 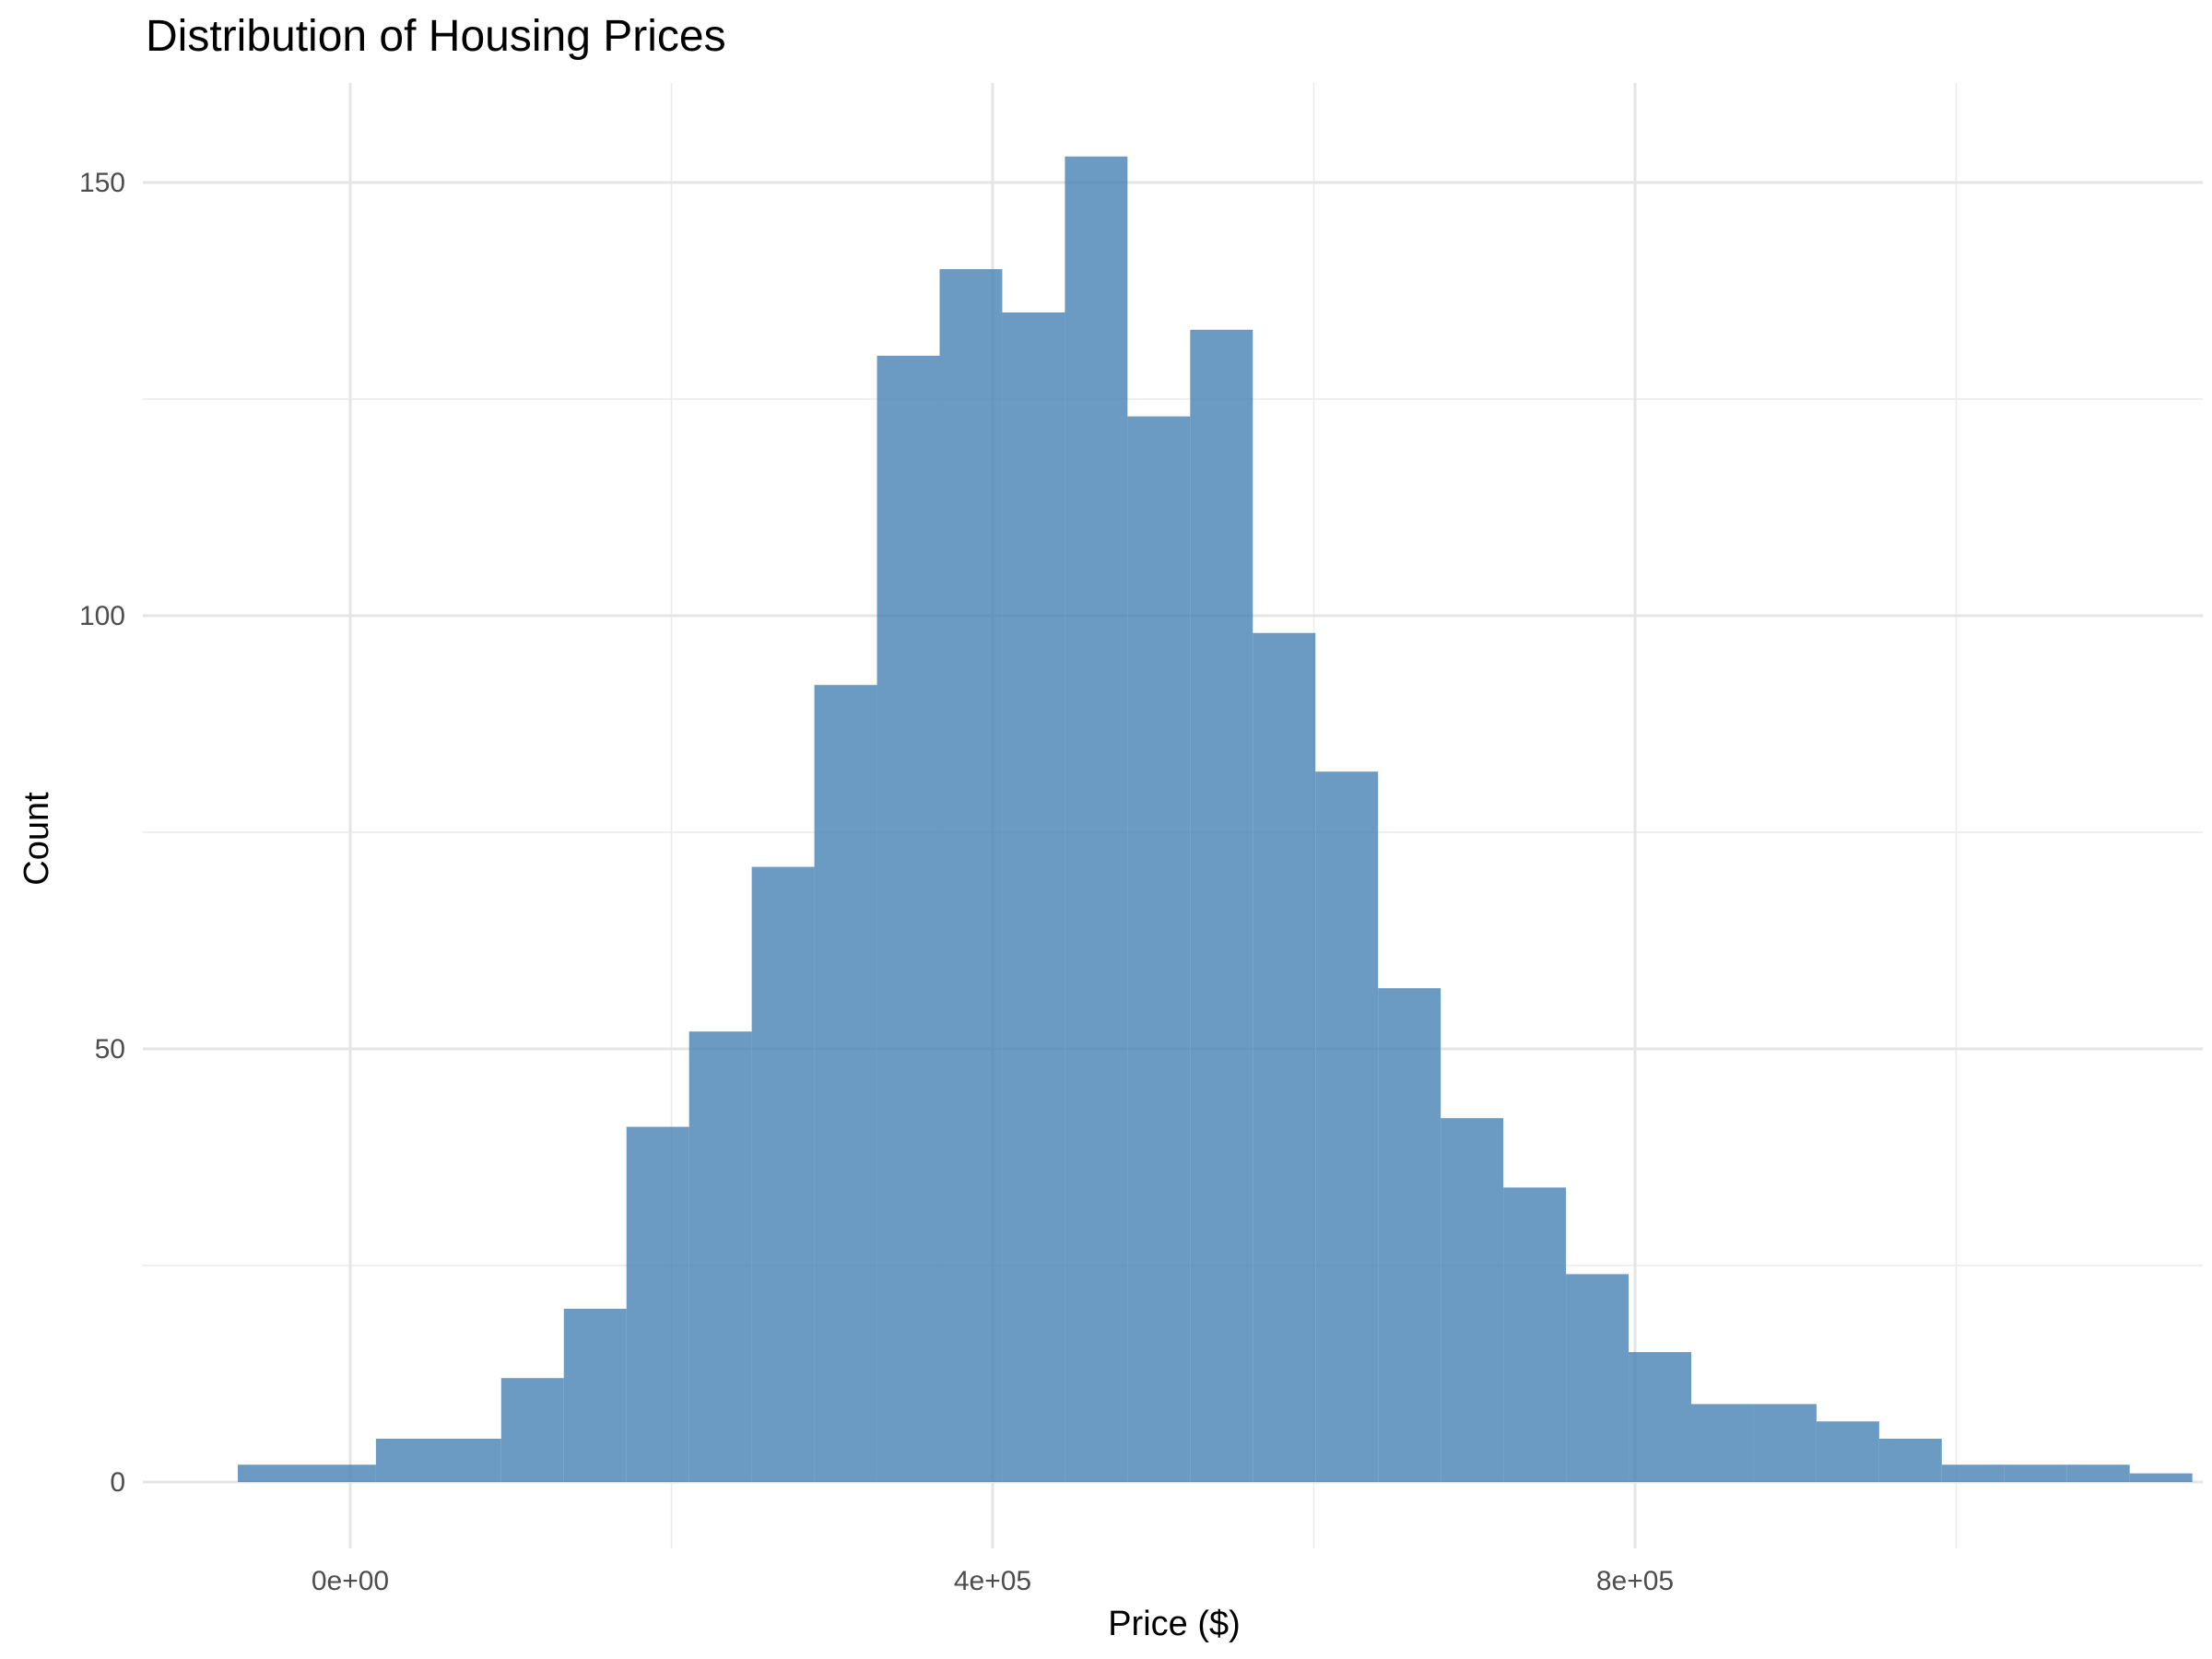 I want to click on y-axis-title: Count, so click(x=37, y=839).